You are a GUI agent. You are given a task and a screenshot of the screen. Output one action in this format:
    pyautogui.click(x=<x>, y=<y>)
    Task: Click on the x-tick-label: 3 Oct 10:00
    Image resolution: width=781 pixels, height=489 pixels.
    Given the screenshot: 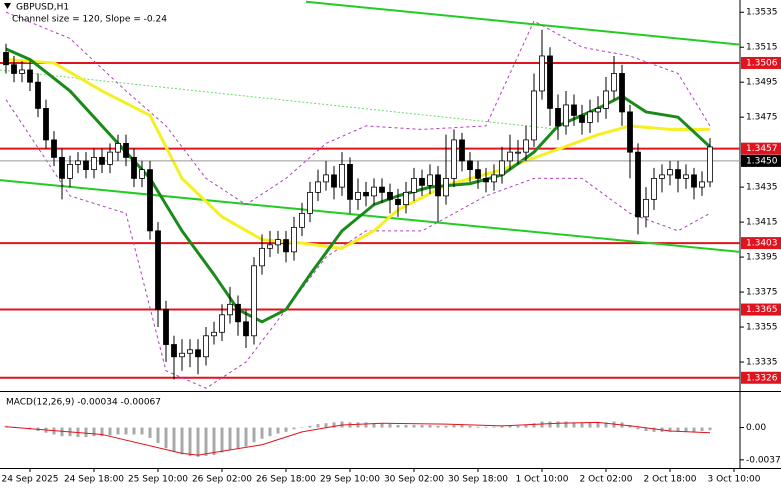 What is the action you would take?
    pyautogui.click(x=734, y=480)
    